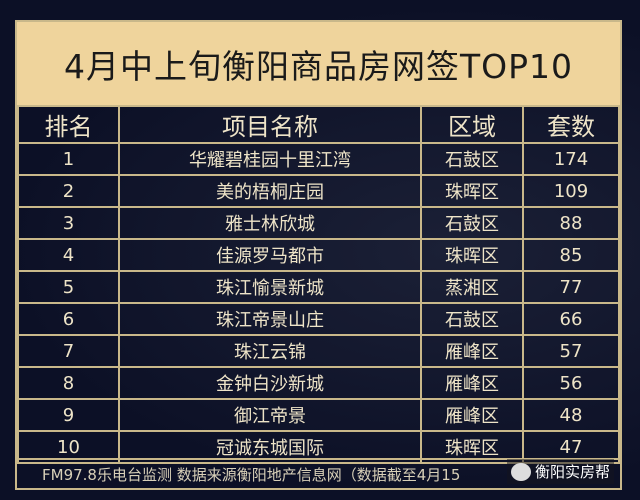 This screenshot has height=500, width=640. I want to click on col-district: 区域, so click(472, 124).